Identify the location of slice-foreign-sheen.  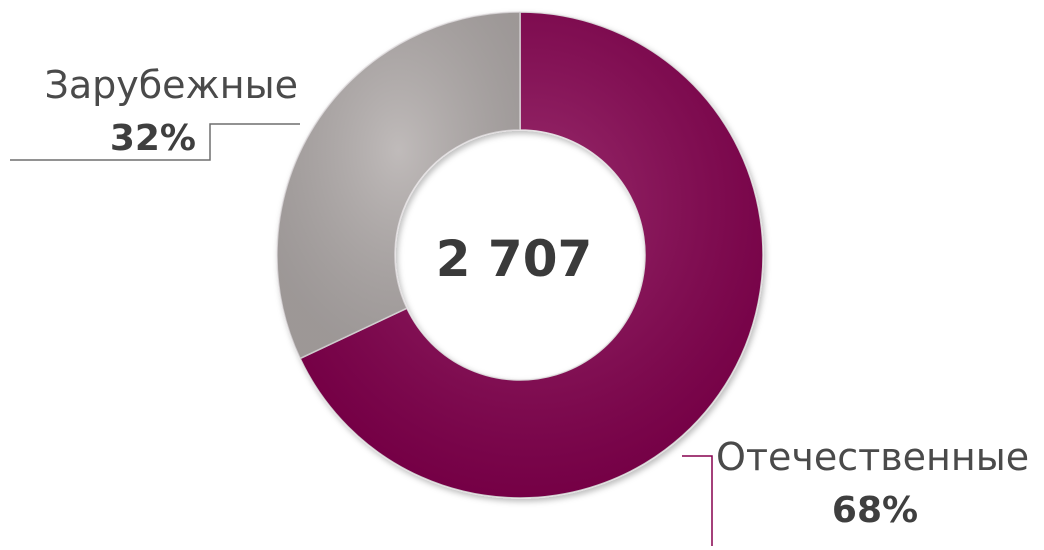
(398, 185).